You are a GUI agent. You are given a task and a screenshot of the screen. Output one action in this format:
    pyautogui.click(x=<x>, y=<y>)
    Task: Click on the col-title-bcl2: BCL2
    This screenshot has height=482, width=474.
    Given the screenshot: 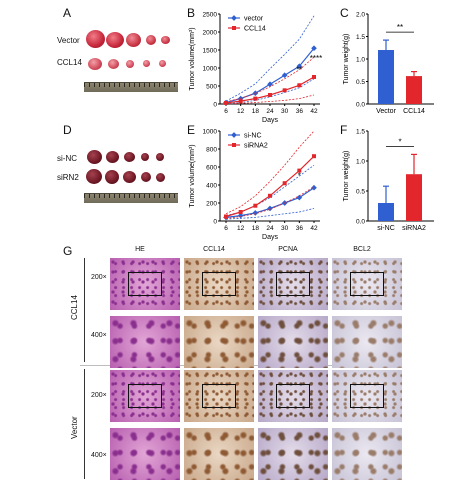 What is the action you would take?
    pyautogui.click(x=362, y=249)
    